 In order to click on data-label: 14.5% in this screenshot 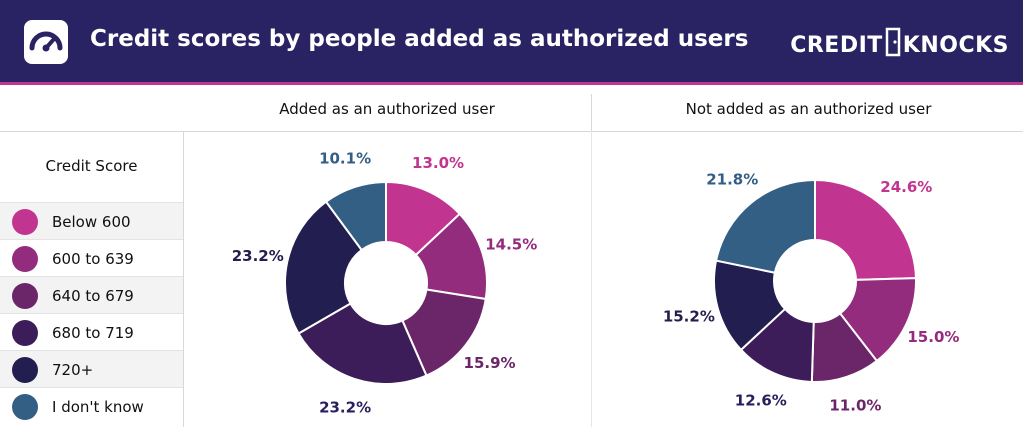, I will do `click(511, 245)`.